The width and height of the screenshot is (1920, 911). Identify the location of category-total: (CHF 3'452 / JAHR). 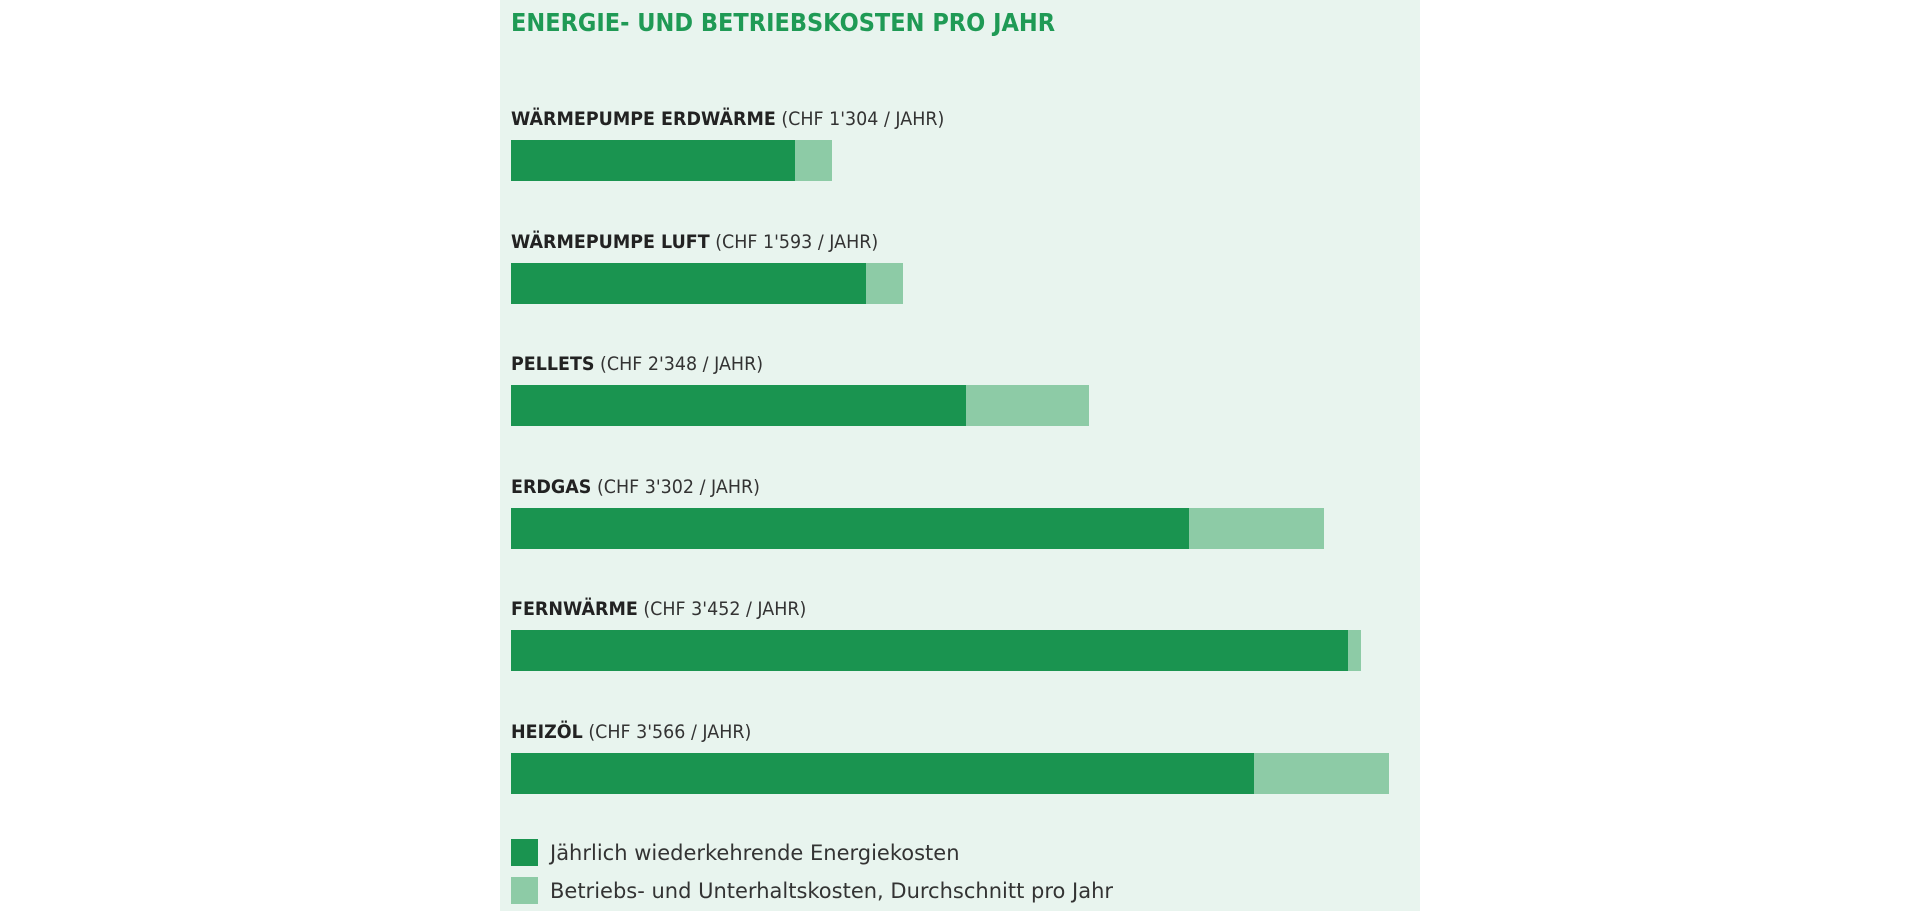
(725, 609).